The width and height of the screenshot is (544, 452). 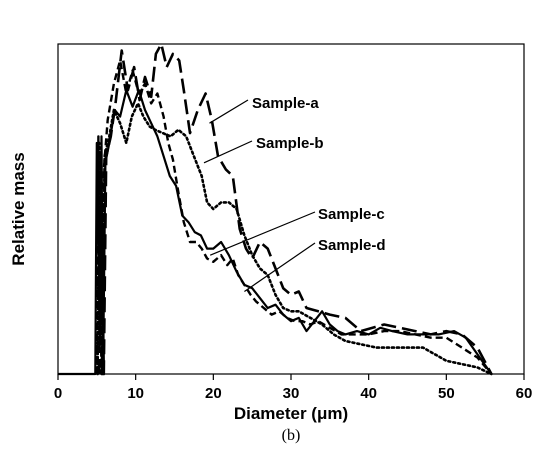 What do you see at coordinates (58, 393) in the screenshot?
I see `x-tick-label: 0` at bounding box center [58, 393].